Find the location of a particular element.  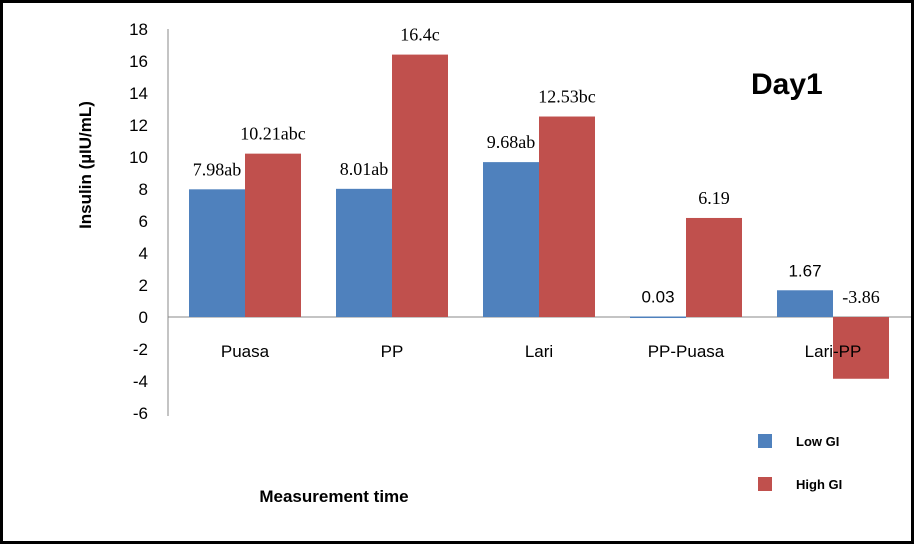

y-tick-label: -6 is located at coordinates (140, 413).